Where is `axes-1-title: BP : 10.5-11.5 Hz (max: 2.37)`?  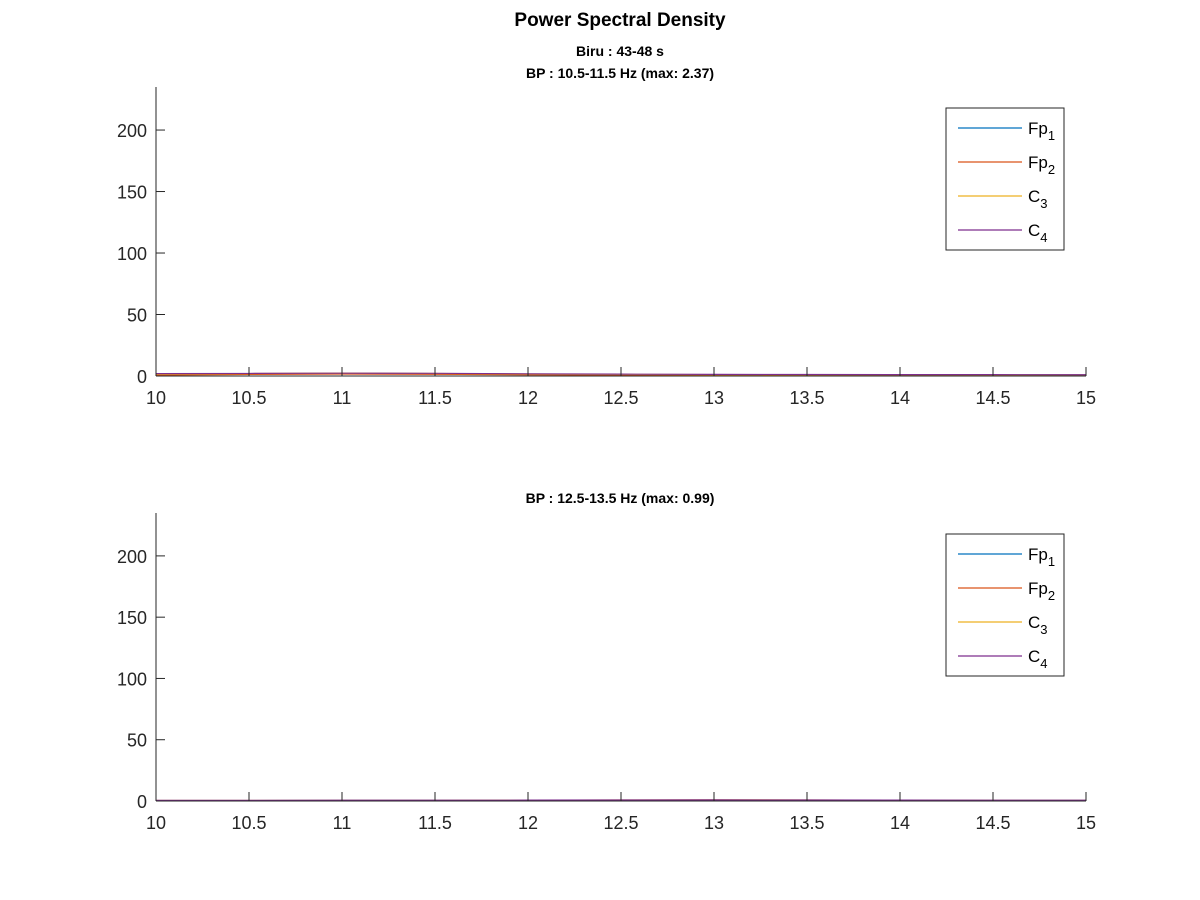
axes-1-title: BP : 10.5-11.5 Hz (max: 2.37) is located at coordinates (620, 73).